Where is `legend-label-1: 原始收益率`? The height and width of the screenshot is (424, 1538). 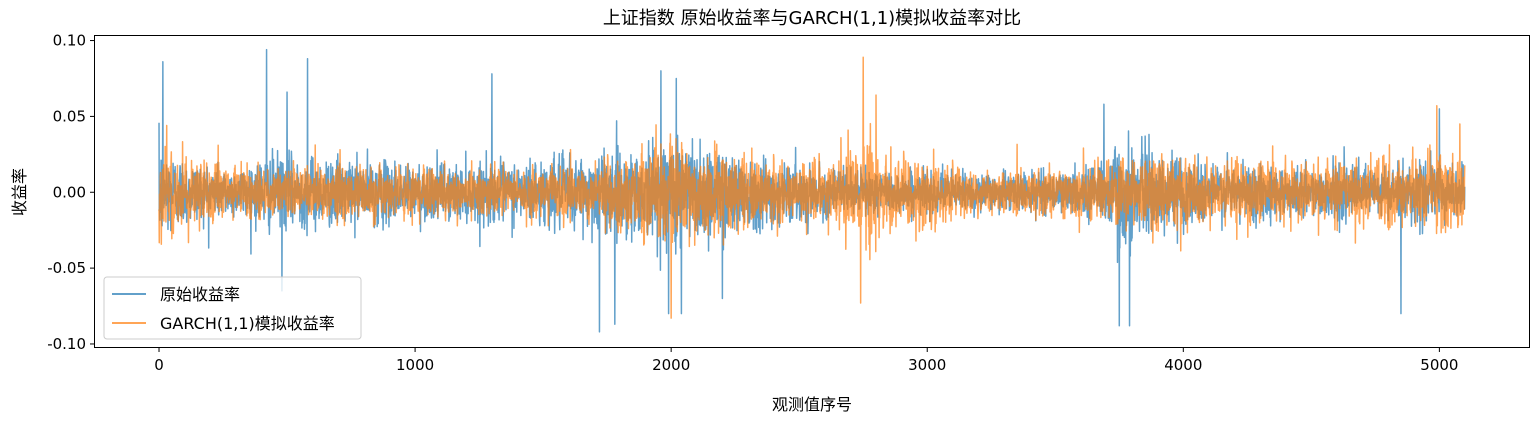
legend-label-1: 原始收益率 is located at coordinates (200, 294).